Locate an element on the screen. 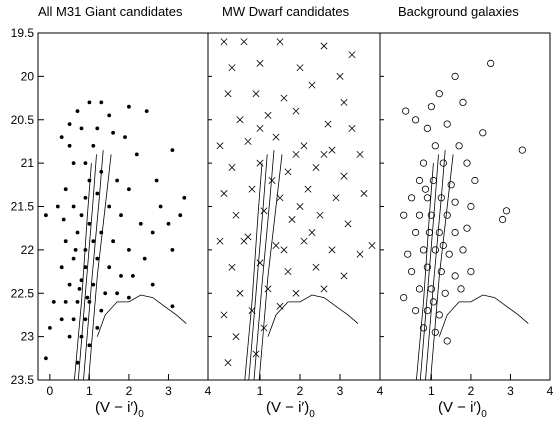  x-axis-m31-giants: 0 1 2 3 4 is located at coordinates (129, 386).